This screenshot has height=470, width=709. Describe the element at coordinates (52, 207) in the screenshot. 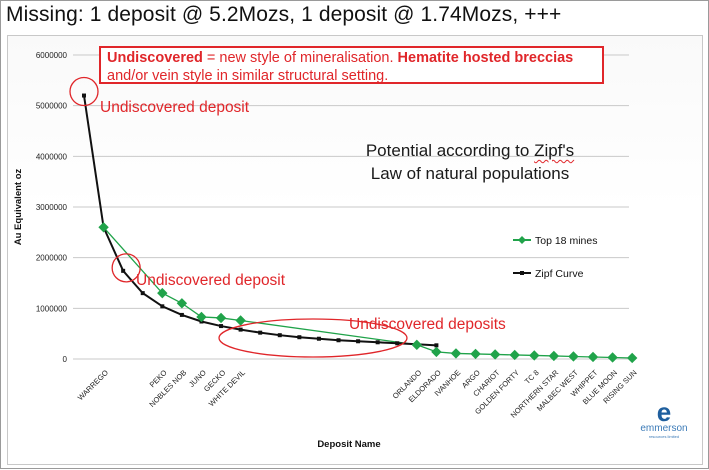

I see `y-tick-label: 3000000` at that location.